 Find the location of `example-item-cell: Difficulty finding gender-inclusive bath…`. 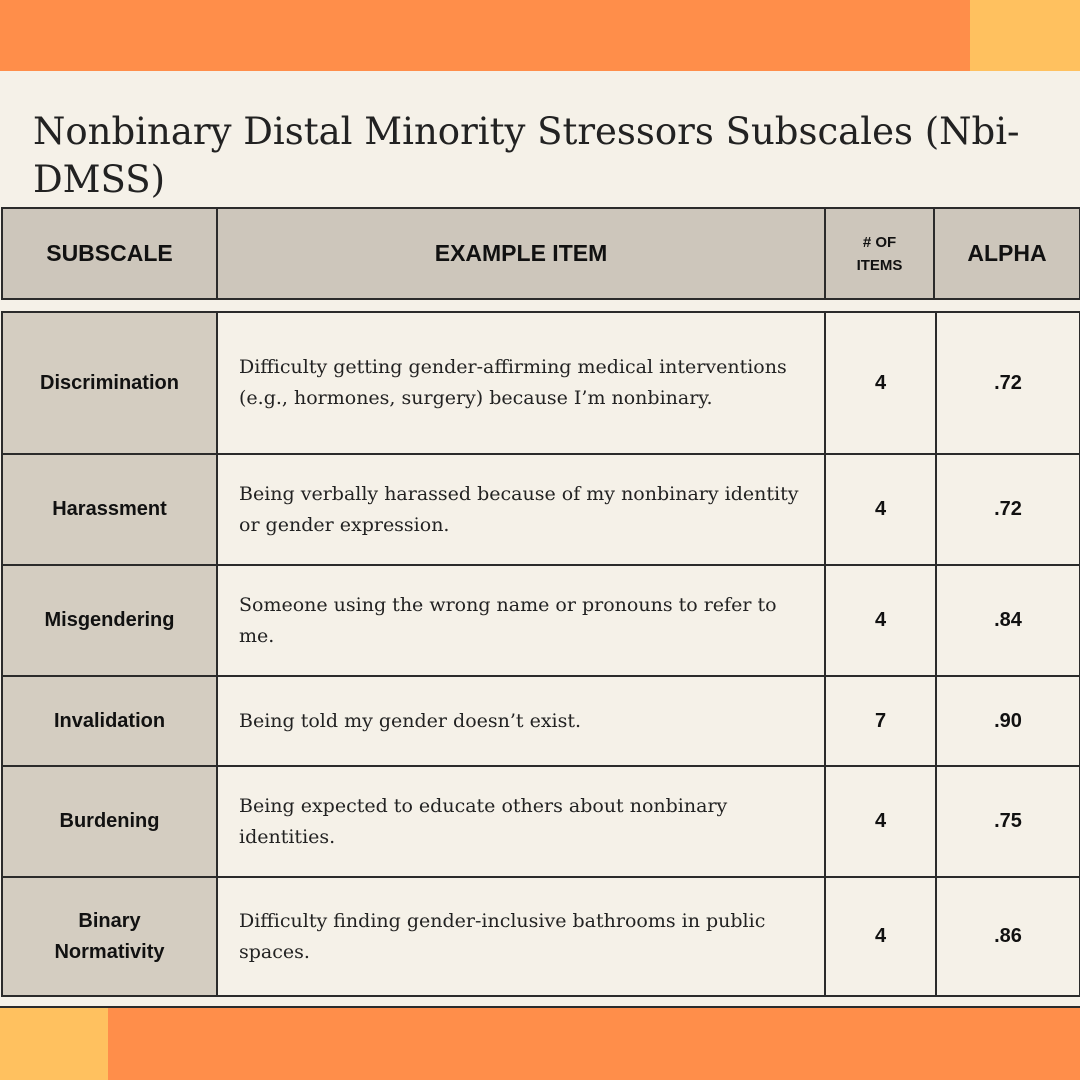

example-item-cell: Difficulty finding gender-inclusive bath… is located at coordinates (521, 936).